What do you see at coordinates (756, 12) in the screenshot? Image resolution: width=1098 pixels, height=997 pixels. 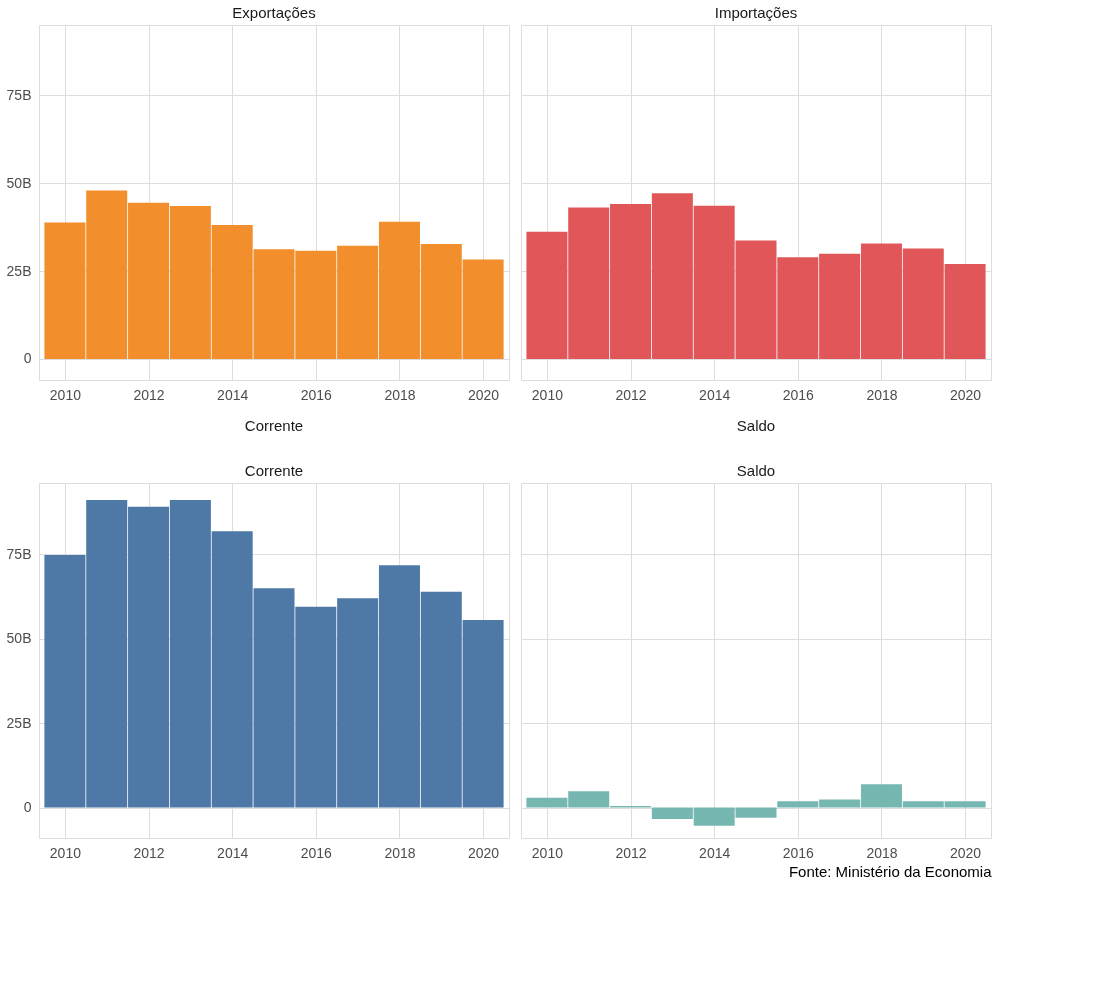 I see `chart-title: Importações` at bounding box center [756, 12].